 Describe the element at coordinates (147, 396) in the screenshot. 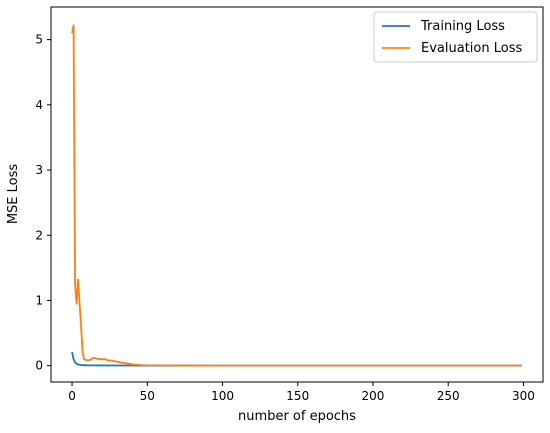

I see `x-tick-label: 50` at that location.